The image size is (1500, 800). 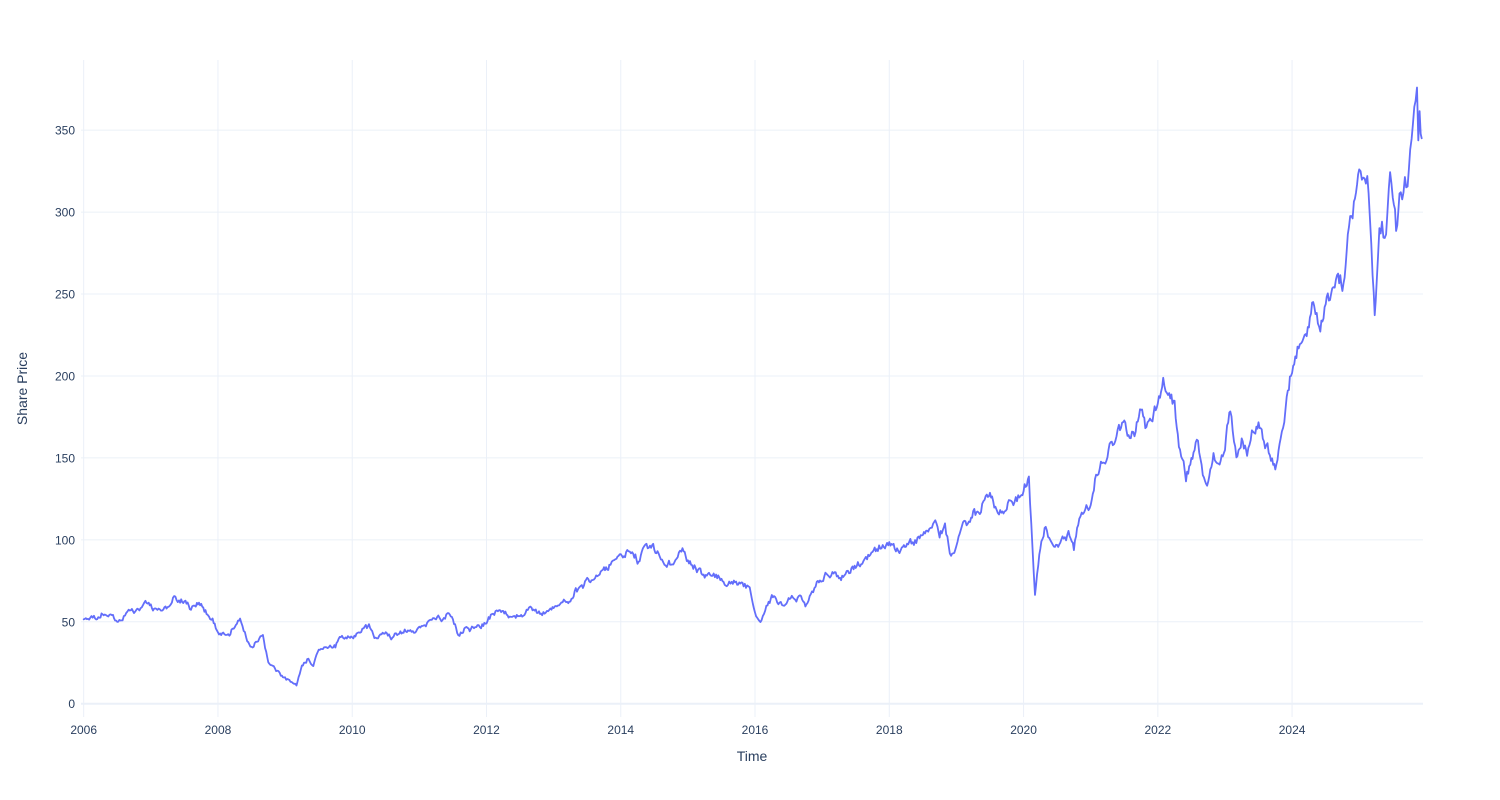 What do you see at coordinates (69, 622) in the screenshot?
I see `y-tick-label: 50` at bounding box center [69, 622].